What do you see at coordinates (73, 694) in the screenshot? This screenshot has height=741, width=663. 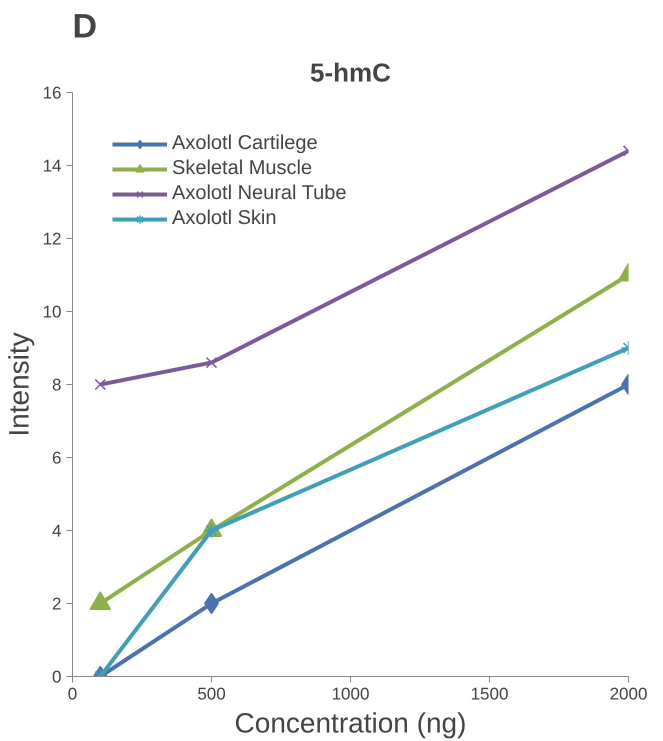 I see `x-tick-label: 0` at bounding box center [73, 694].